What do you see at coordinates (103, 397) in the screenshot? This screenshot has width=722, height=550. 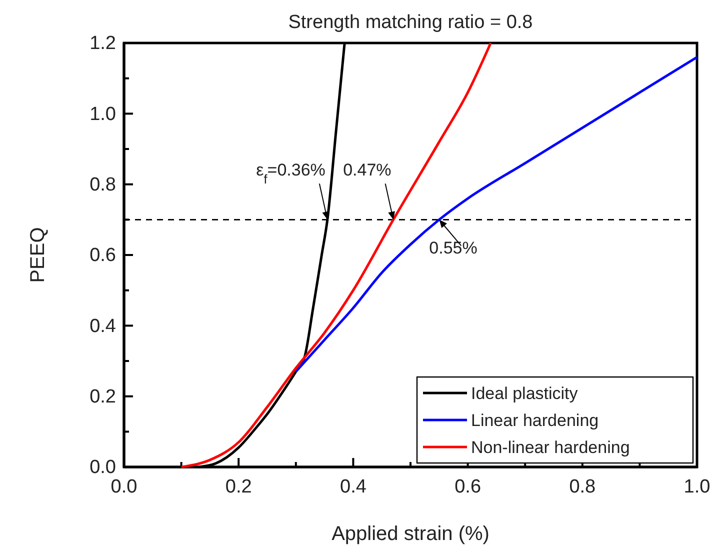 I see `y-tick-label: 0.2` at bounding box center [103, 397].